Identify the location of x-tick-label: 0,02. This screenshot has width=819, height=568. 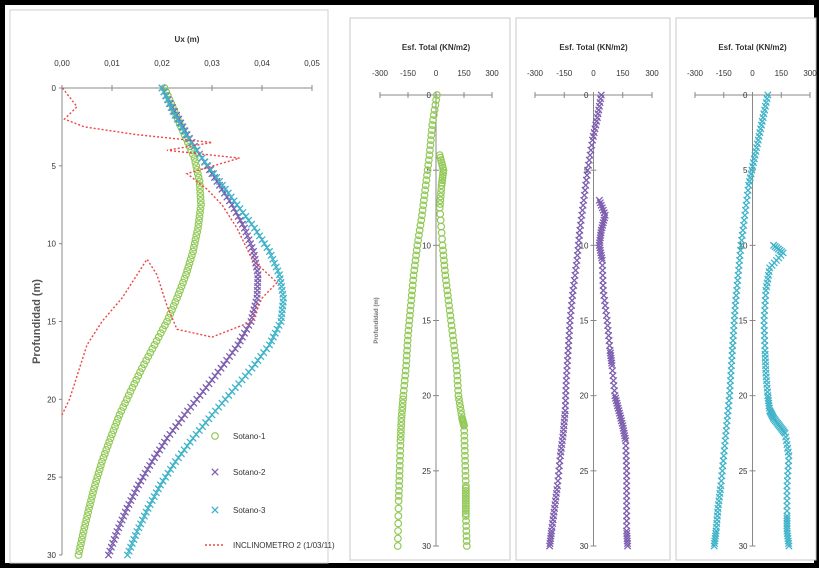
(162, 63).